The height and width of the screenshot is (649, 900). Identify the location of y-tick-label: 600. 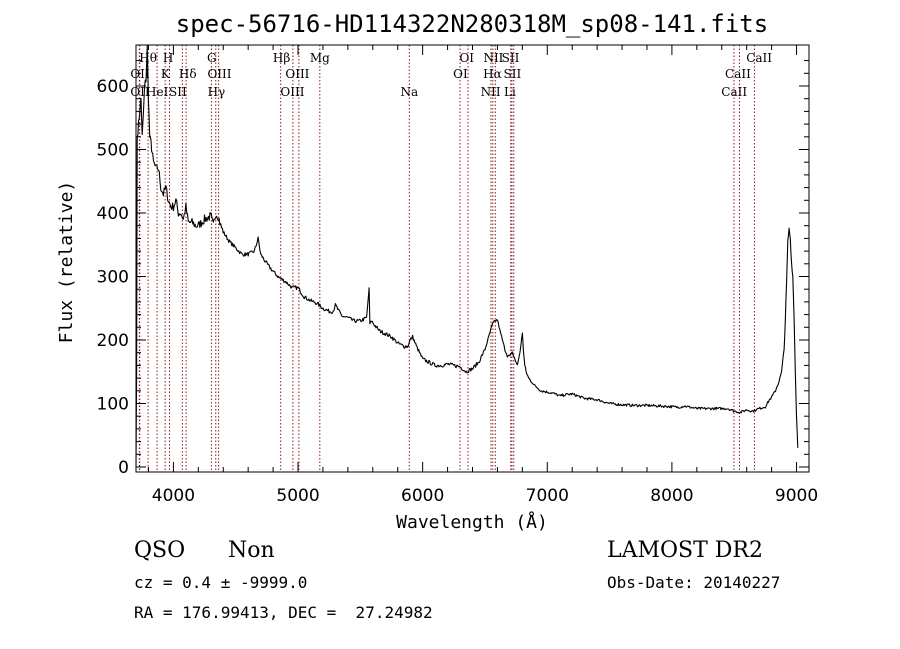
(113, 87).